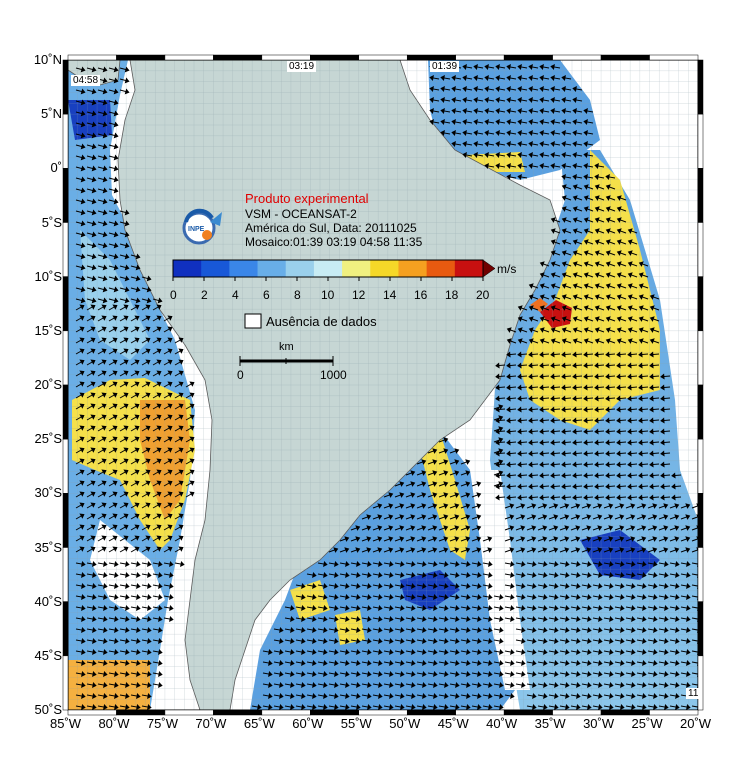 This screenshot has width=741, height=781. What do you see at coordinates (266, 295) in the screenshot?
I see `colorbar-tick-label: 6` at bounding box center [266, 295].